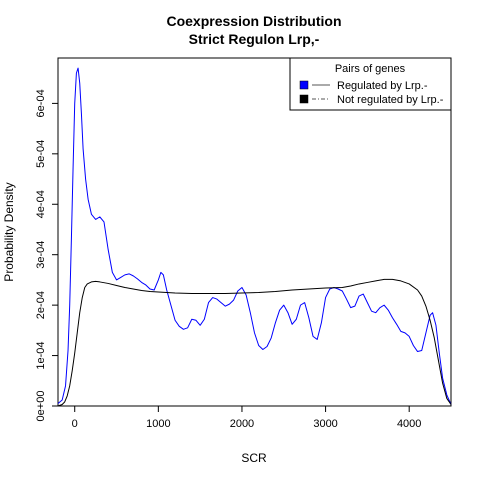  What do you see at coordinates (254, 39) in the screenshot?
I see `chart-subtitle: Strict Regulon Lrp,-` at bounding box center [254, 39].